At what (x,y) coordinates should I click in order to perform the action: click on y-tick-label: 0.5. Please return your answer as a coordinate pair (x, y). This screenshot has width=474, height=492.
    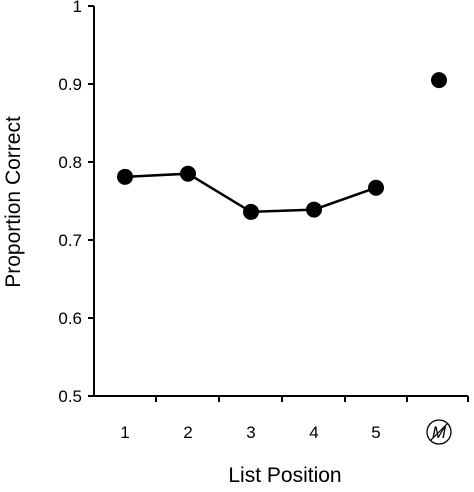
    Looking at the image, I should click on (70, 396).